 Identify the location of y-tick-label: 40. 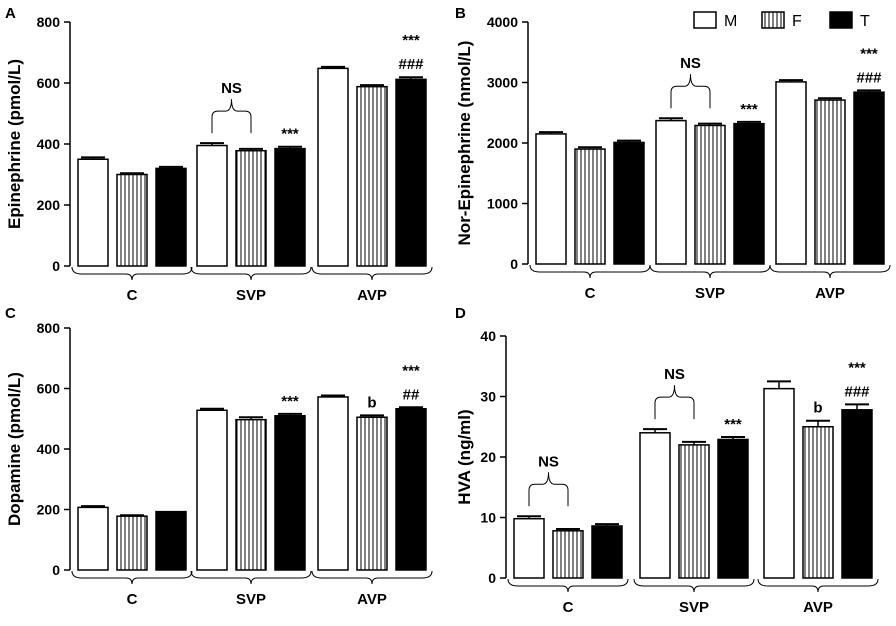
(488, 336).